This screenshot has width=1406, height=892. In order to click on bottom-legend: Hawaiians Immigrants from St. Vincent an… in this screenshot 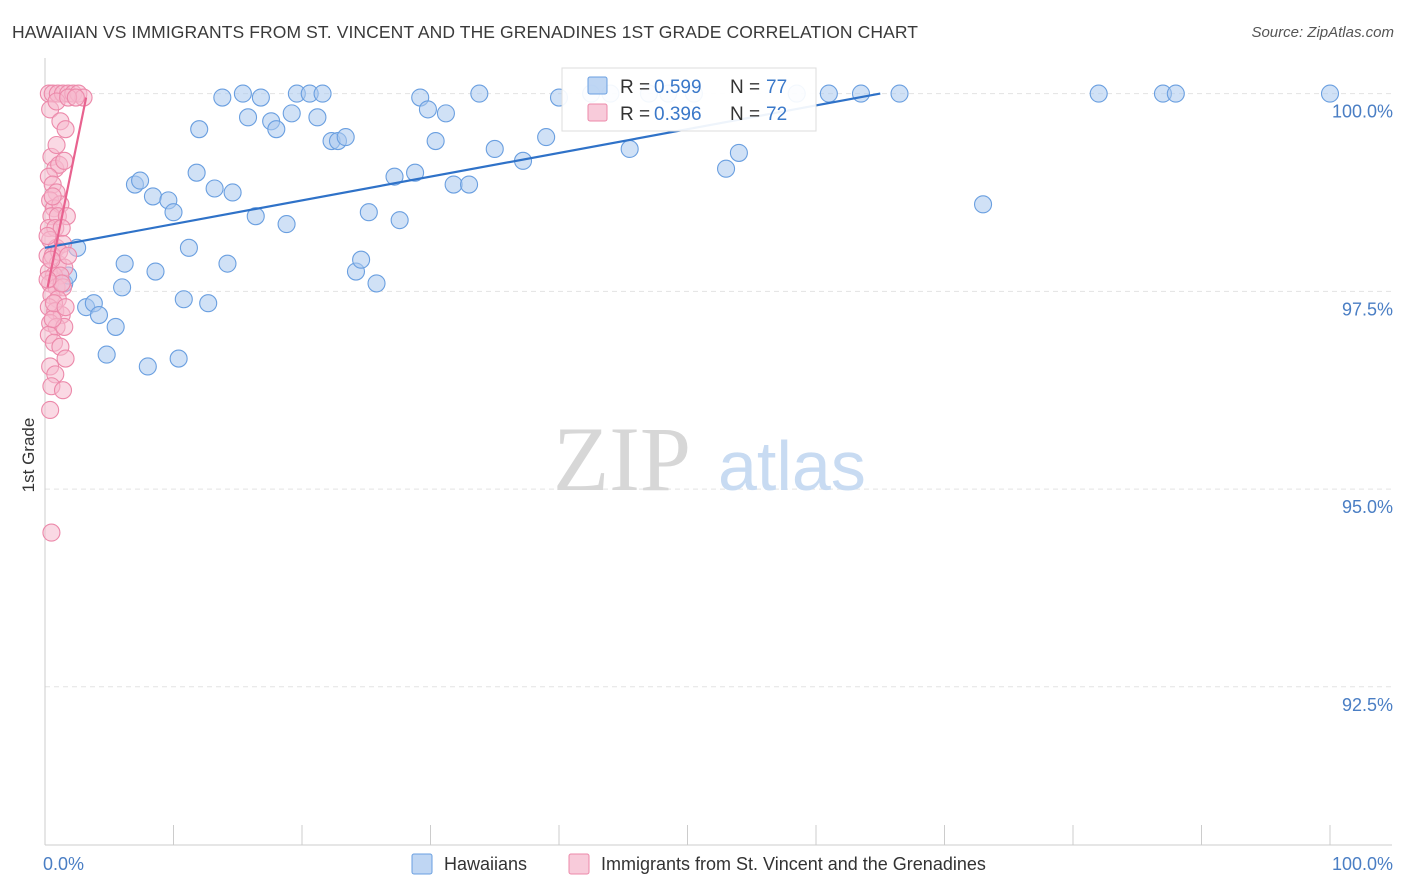, I will do `click(698, 864)`.